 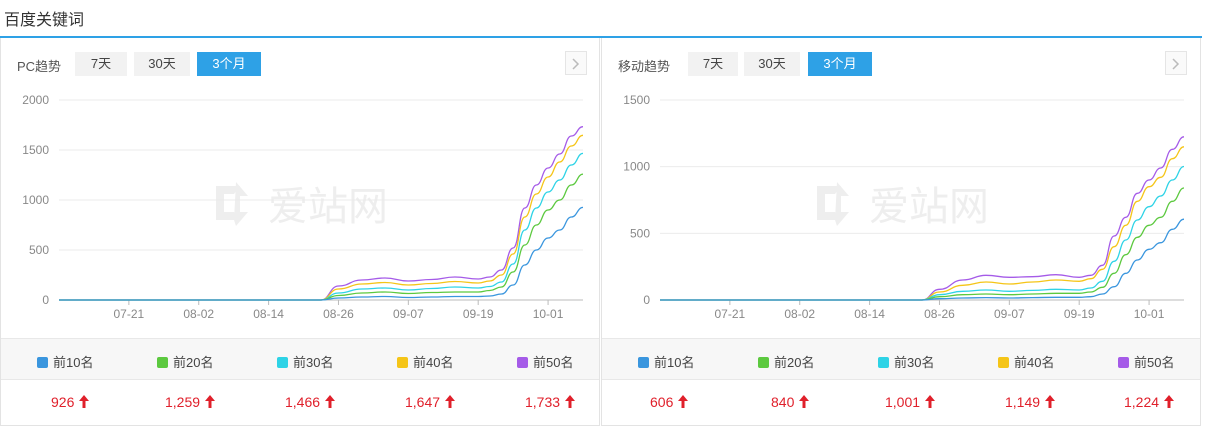 What do you see at coordinates (669, 402) in the screenshot?
I see `value-top10: 606` at bounding box center [669, 402].